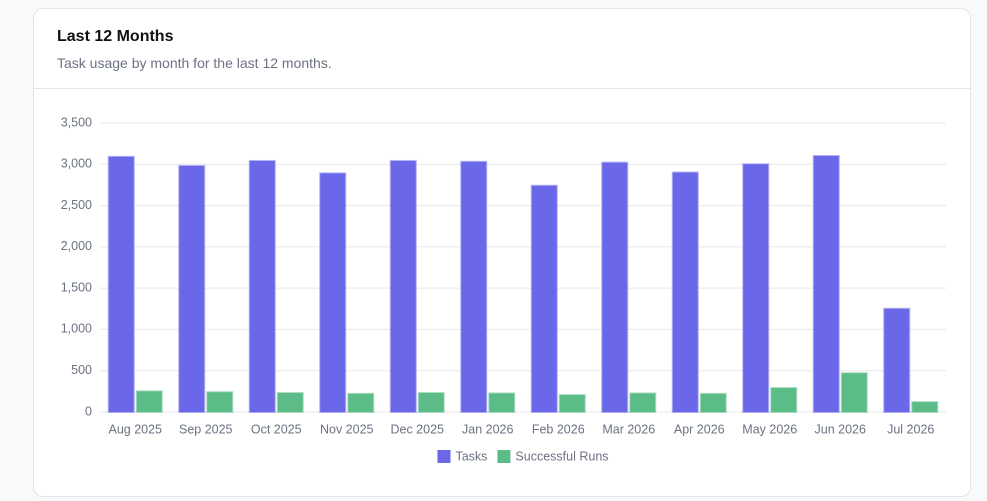 The width and height of the screenshot is (987, 501). Describe the element at coordinates (76, 164) in the screenshot. I see `y-tick-label: 3,000` at that location.